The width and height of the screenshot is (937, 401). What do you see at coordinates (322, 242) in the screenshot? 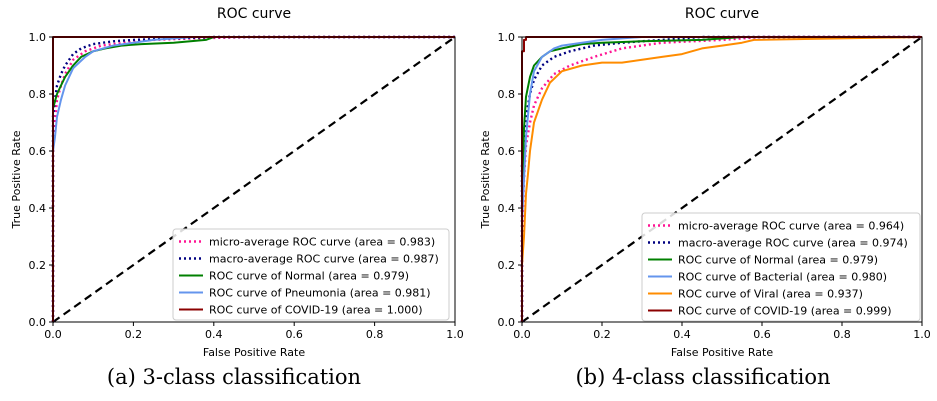
I see `legend-entry-label: micro-average ROC curve (area = 0.983)` at bounding box center [322, 242].